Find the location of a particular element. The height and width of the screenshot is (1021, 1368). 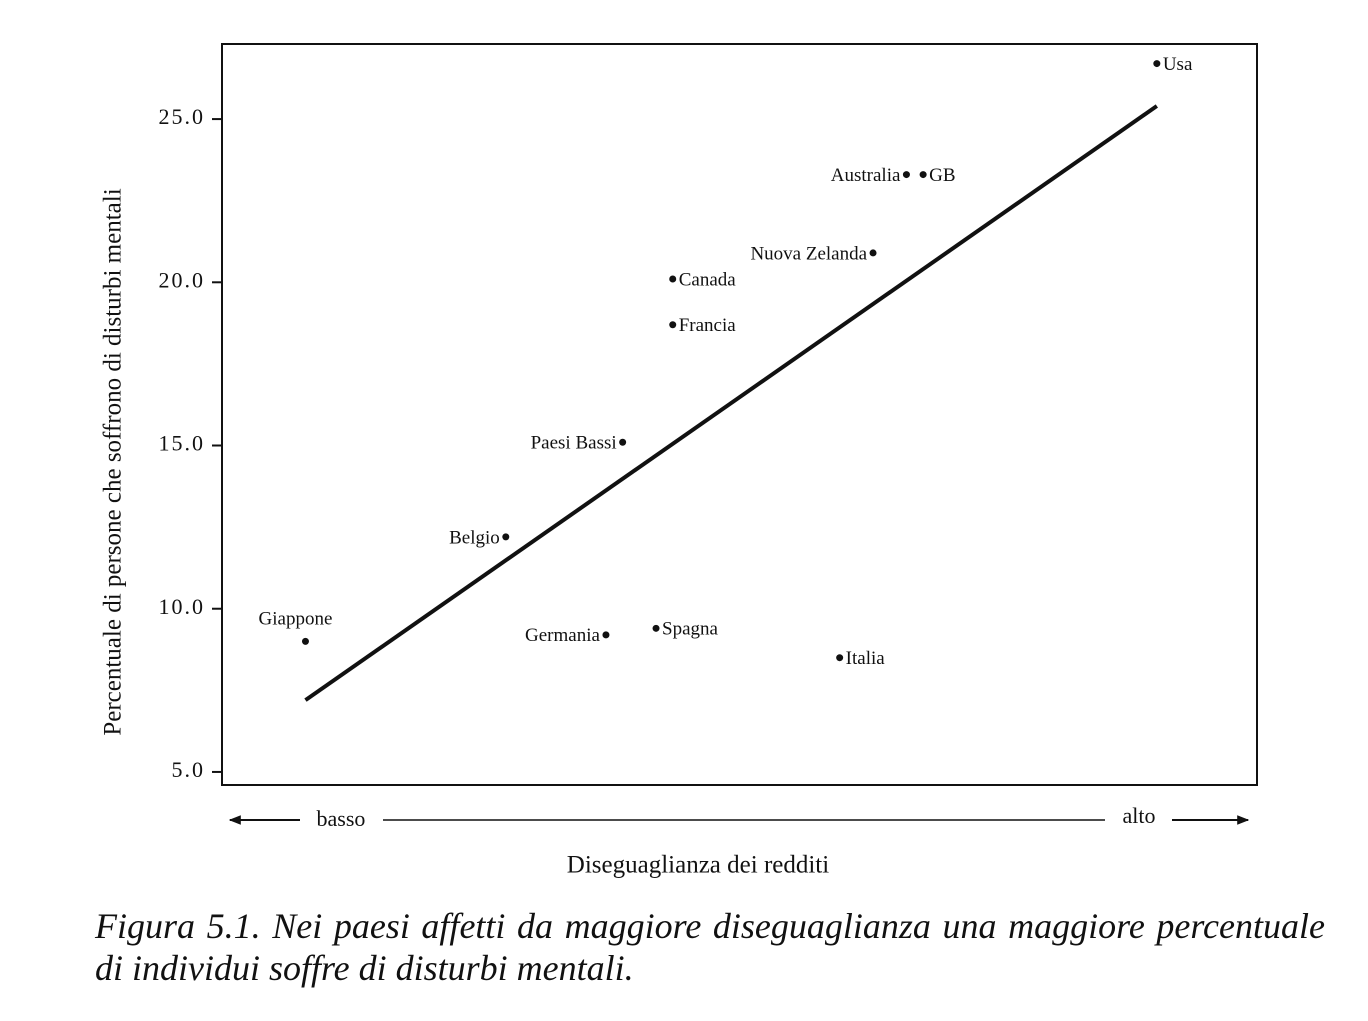

point-label: Giappone is located at coordinates (296, 619).